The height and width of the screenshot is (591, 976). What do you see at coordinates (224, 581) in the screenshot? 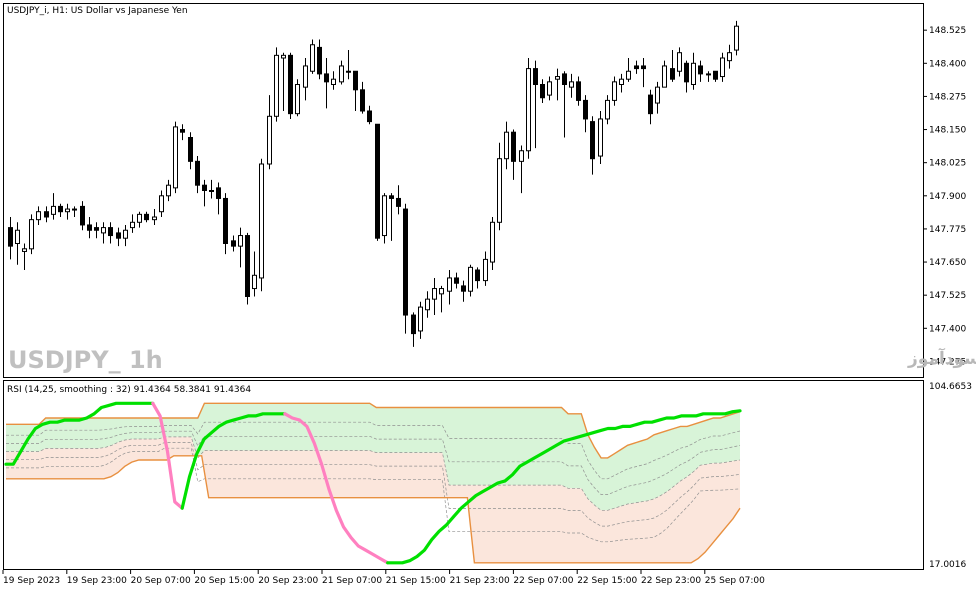
I see `time-tick-label: 20 Sep 15:00` at bounding box center [224, 581].